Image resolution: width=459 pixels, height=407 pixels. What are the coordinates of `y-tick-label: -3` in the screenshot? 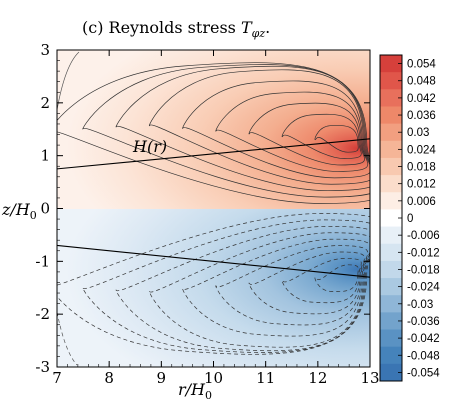 It's located at (42, 367).